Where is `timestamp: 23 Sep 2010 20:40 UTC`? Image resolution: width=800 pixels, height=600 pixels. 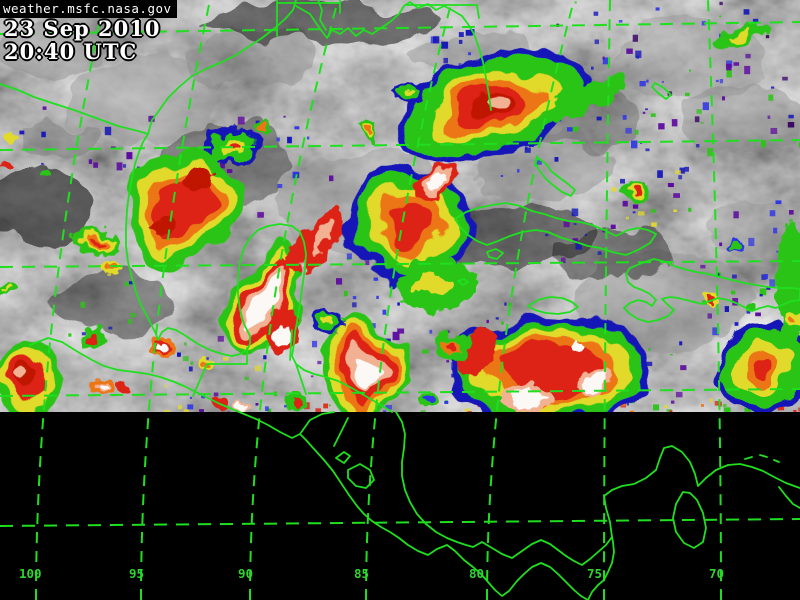
timestamp: 23 Sep 2010 20:40 UTC is located at coordinates (82, 40).